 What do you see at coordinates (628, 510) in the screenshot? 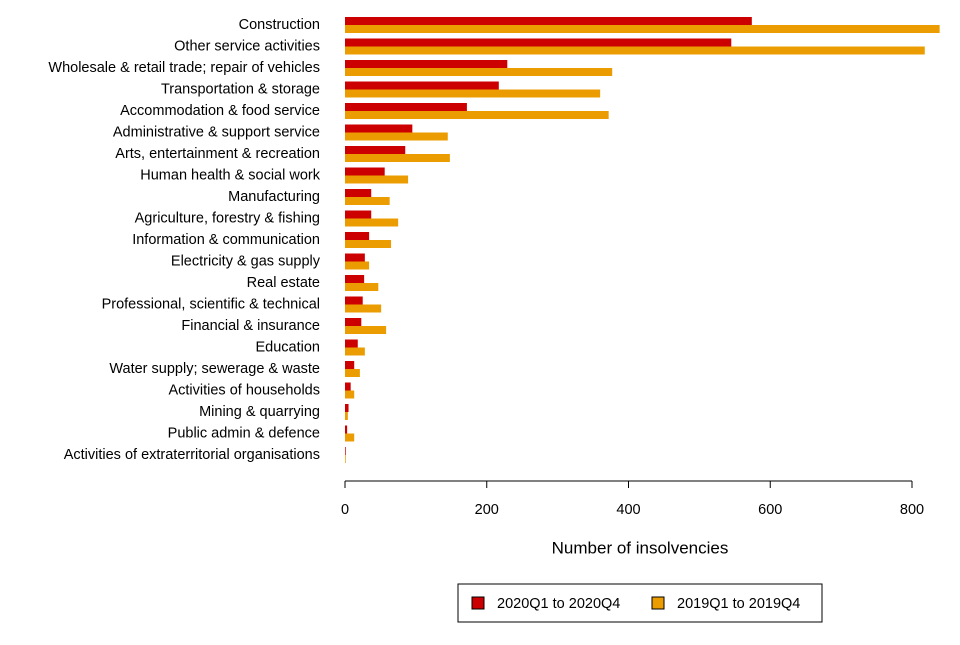
I see `x-tick-label: 400` at bounding box center [628, 510].